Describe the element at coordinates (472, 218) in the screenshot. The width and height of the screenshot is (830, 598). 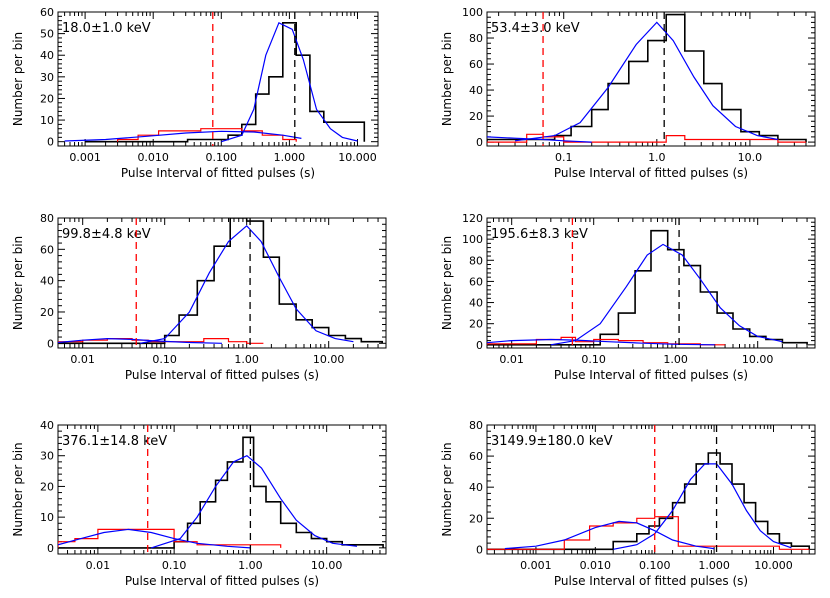
I see `y-tick-label: 120` at that location.